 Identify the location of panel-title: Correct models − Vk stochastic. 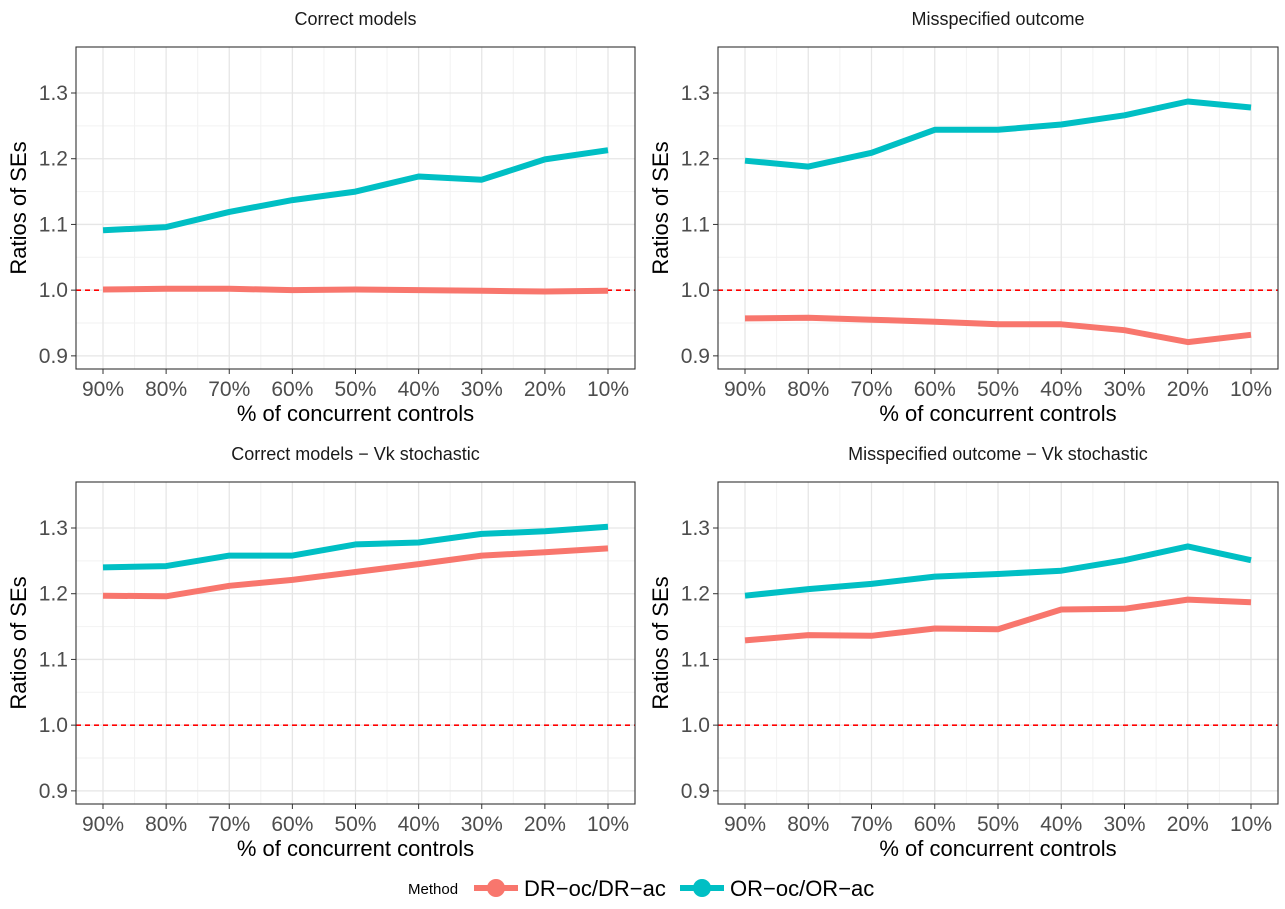
(355, 454).